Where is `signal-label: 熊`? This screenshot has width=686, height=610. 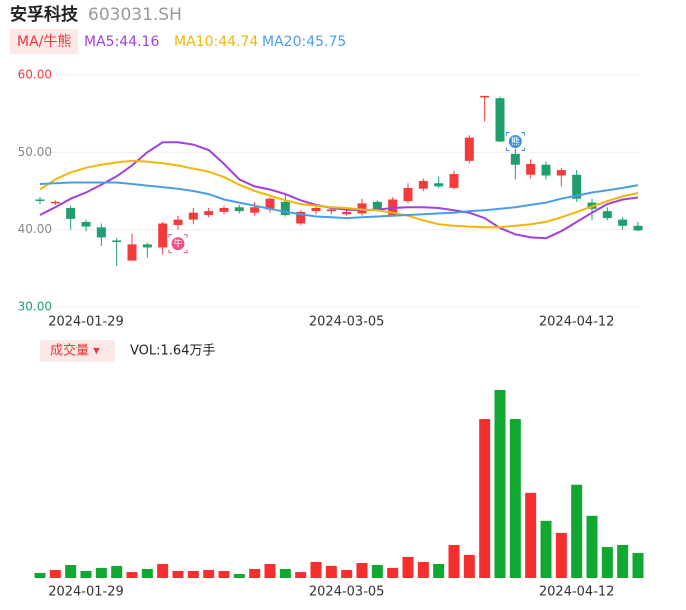
signal-label: 熊 is located at coordinates (515, 141).